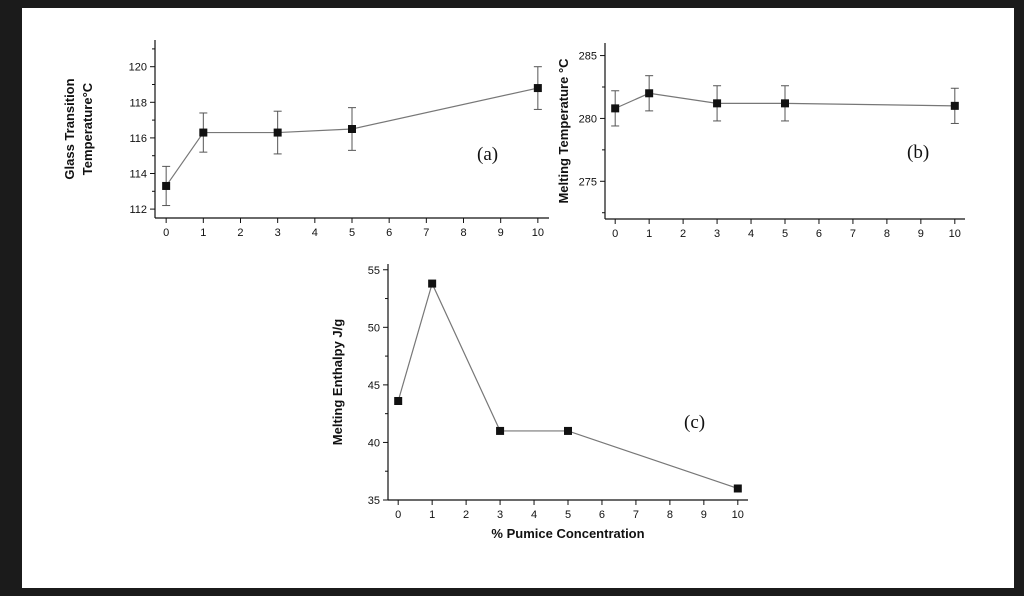 The image size is (1024, 596). I want to click on panel-label: (b), so click(918, 152).